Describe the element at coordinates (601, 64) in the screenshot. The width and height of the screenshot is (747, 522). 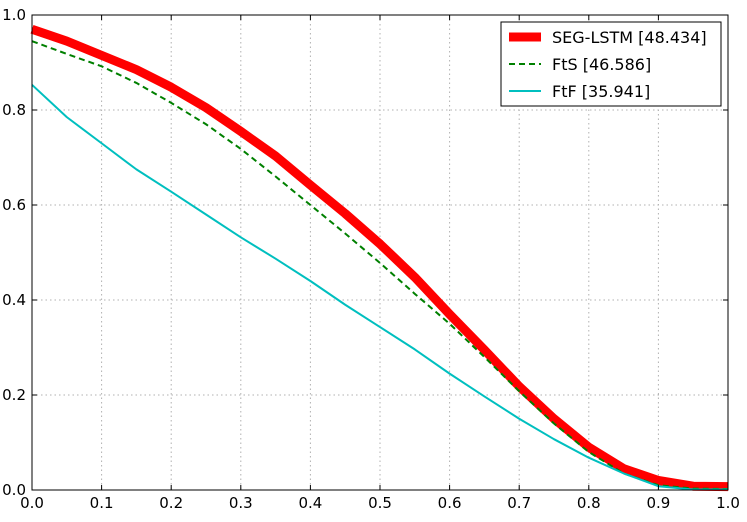
I see `legend-label-1: FtS [46.586]` at that location.